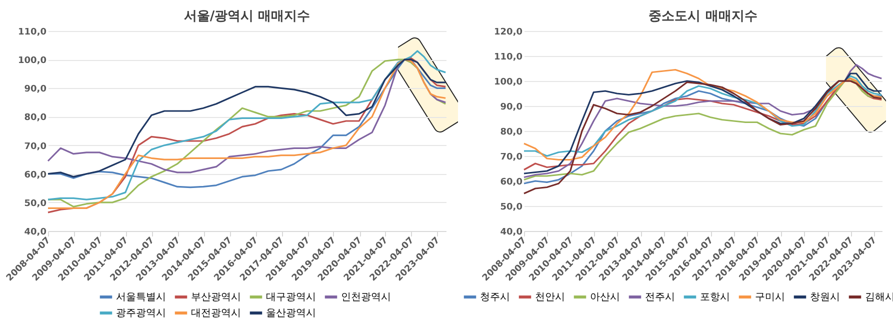  I want to click on legend-label: 천안시, so click(550, 297).